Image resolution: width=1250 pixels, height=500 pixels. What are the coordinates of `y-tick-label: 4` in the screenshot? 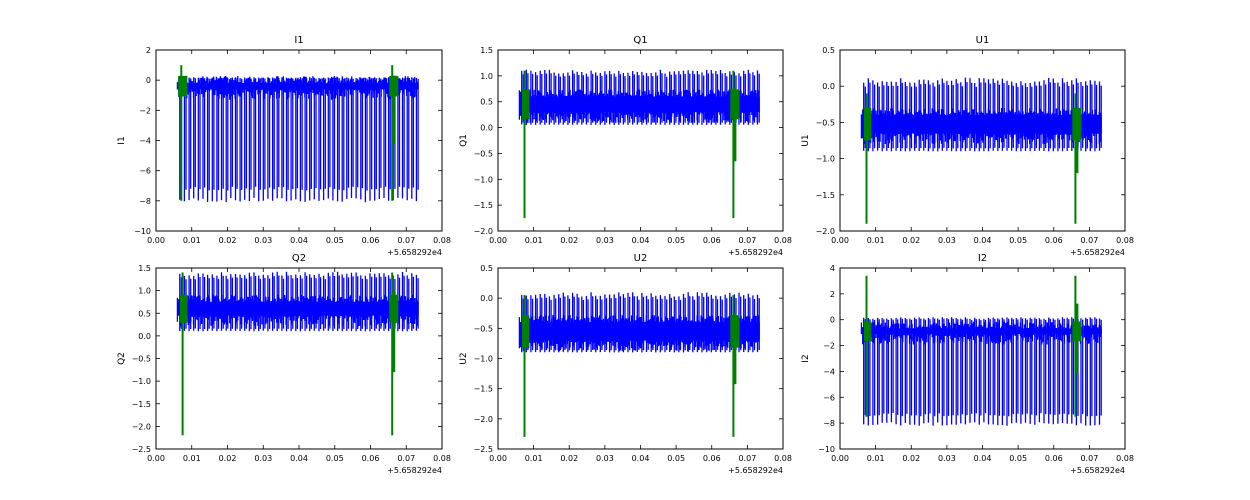 It's located at (832, 268).